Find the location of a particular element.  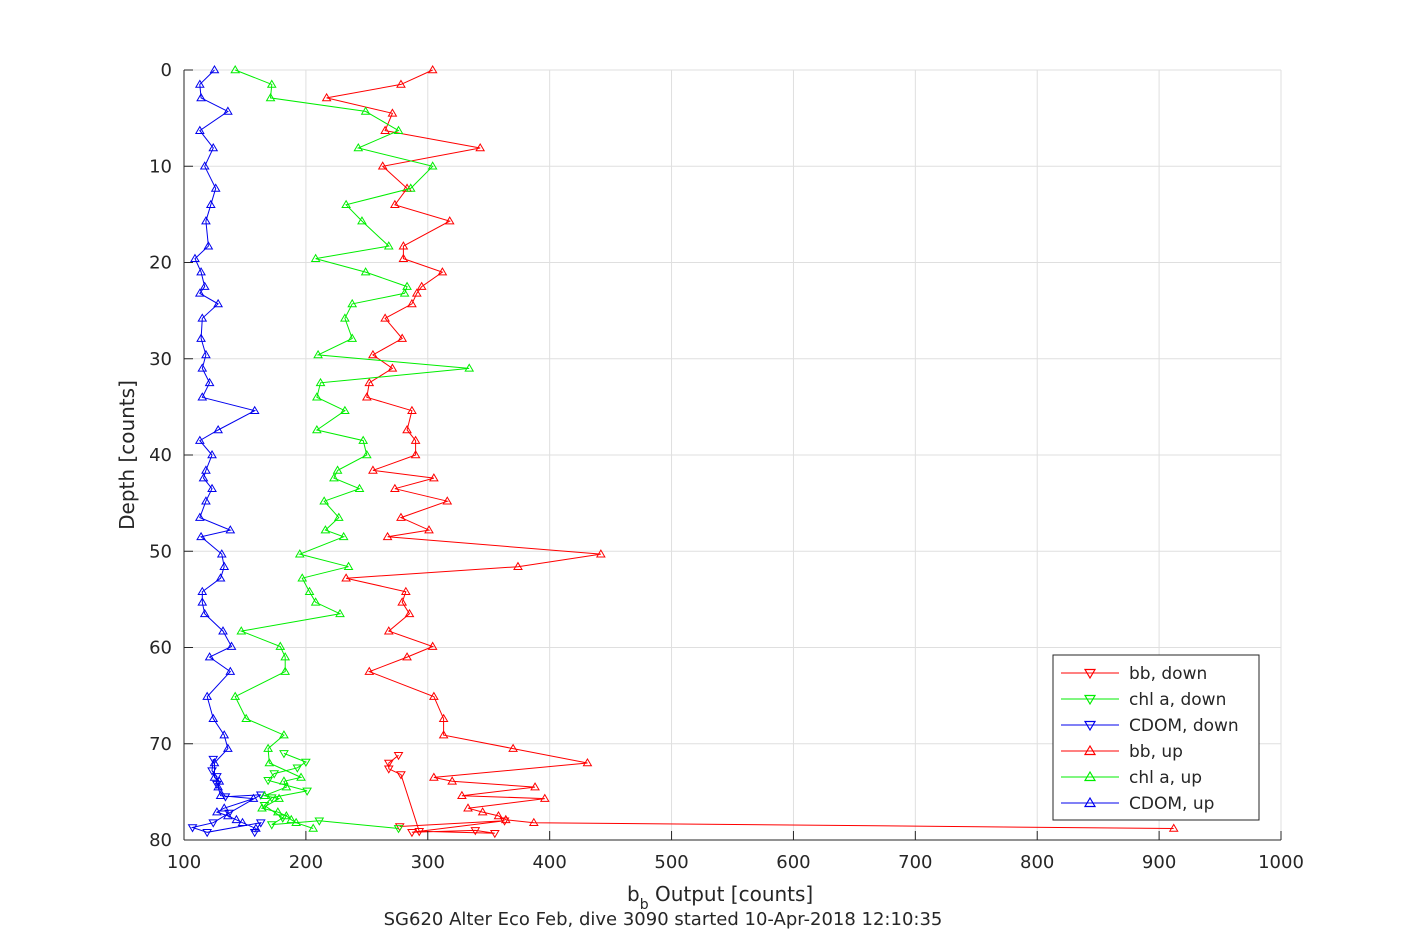

x-axis-label-subscript: b is located at coordinates (644, 905).